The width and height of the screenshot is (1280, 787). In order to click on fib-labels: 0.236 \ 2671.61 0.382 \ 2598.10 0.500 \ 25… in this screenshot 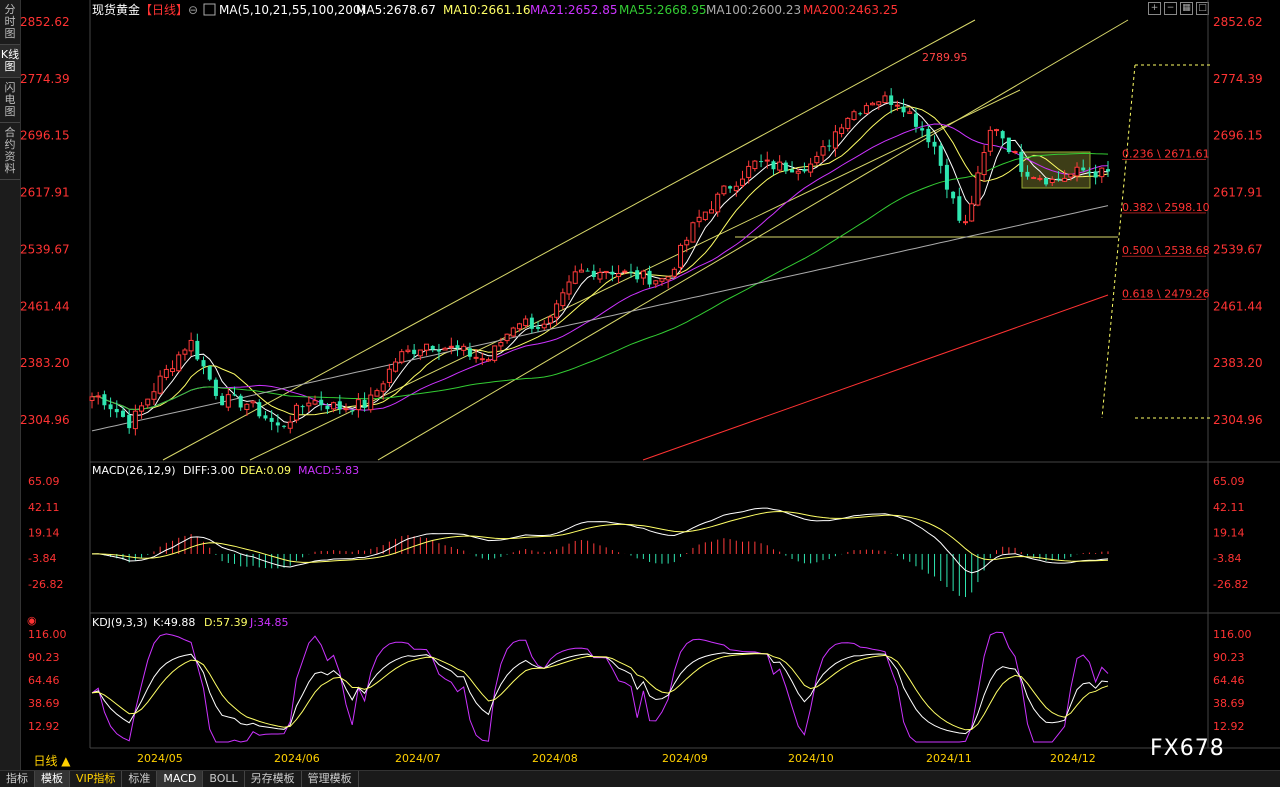, I will do `click(1166, 224)`.